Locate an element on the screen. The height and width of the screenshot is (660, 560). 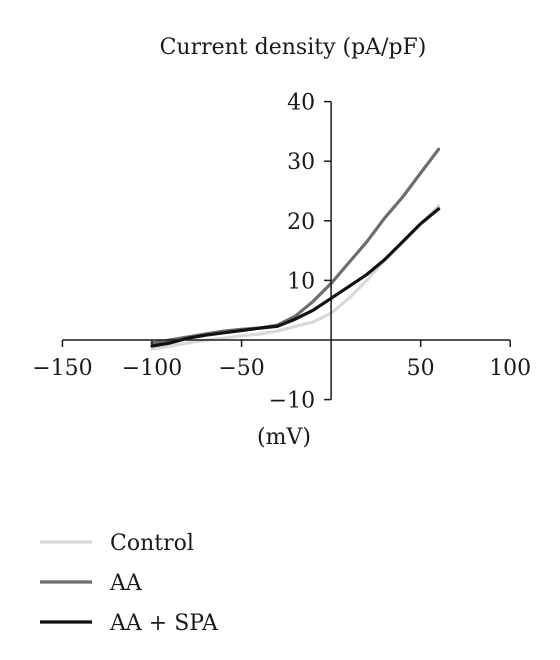
y-axis-title: Current density (pA/pF) is located at coordinates (293, 47).